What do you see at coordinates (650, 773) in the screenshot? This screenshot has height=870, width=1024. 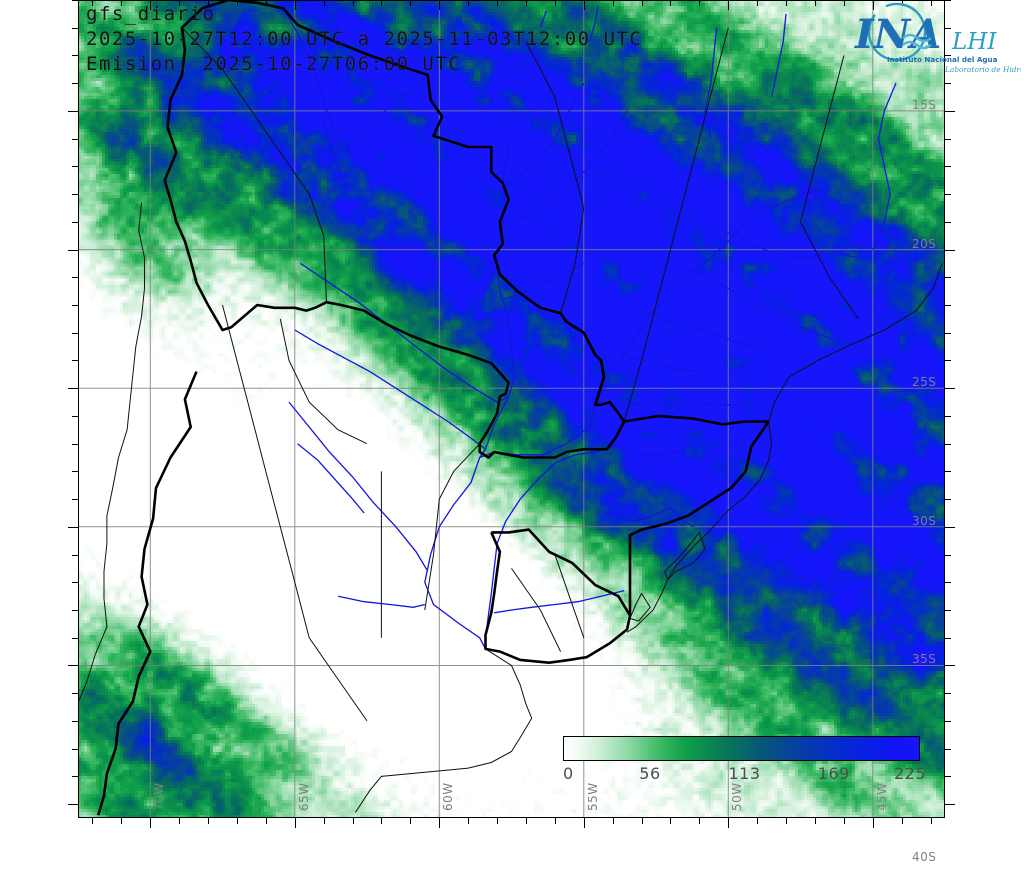 I see `colorbar-tick-56: 56` at bounding box center [650, 773].